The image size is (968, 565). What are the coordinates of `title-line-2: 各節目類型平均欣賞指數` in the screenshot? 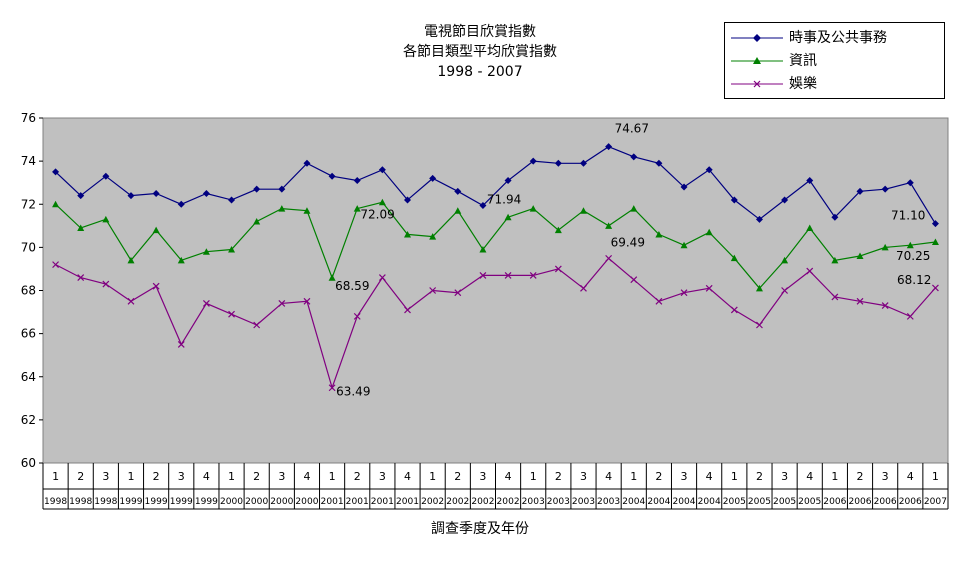 It's located at (480, 52).